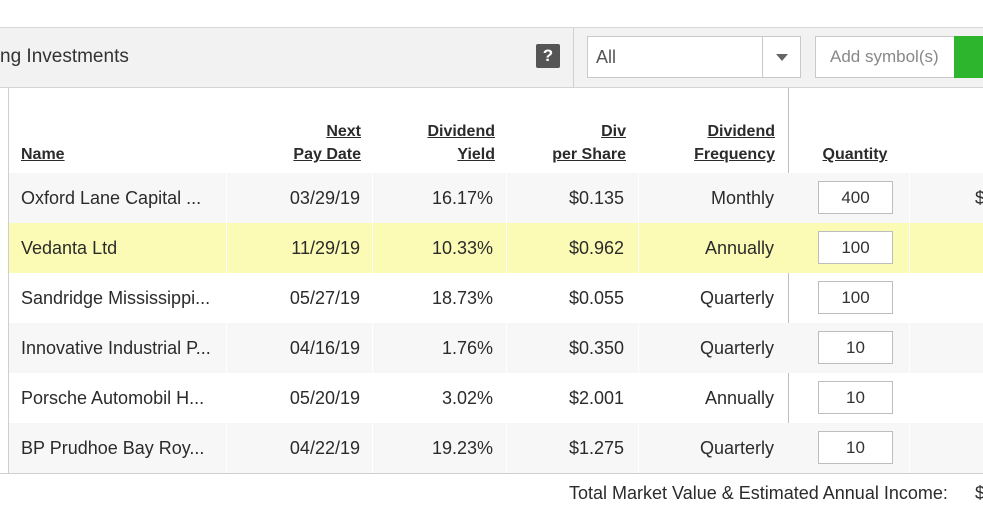  I want to click on header-dividend-frequency-line-1: Dividend, so click(741, 131).